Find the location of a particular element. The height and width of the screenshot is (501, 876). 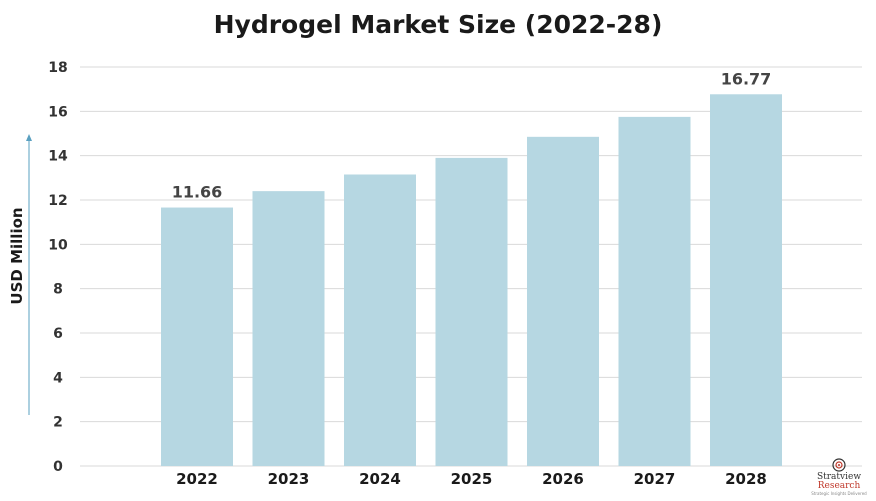

logo-word: Stratview is located at coordinates (839, 477).